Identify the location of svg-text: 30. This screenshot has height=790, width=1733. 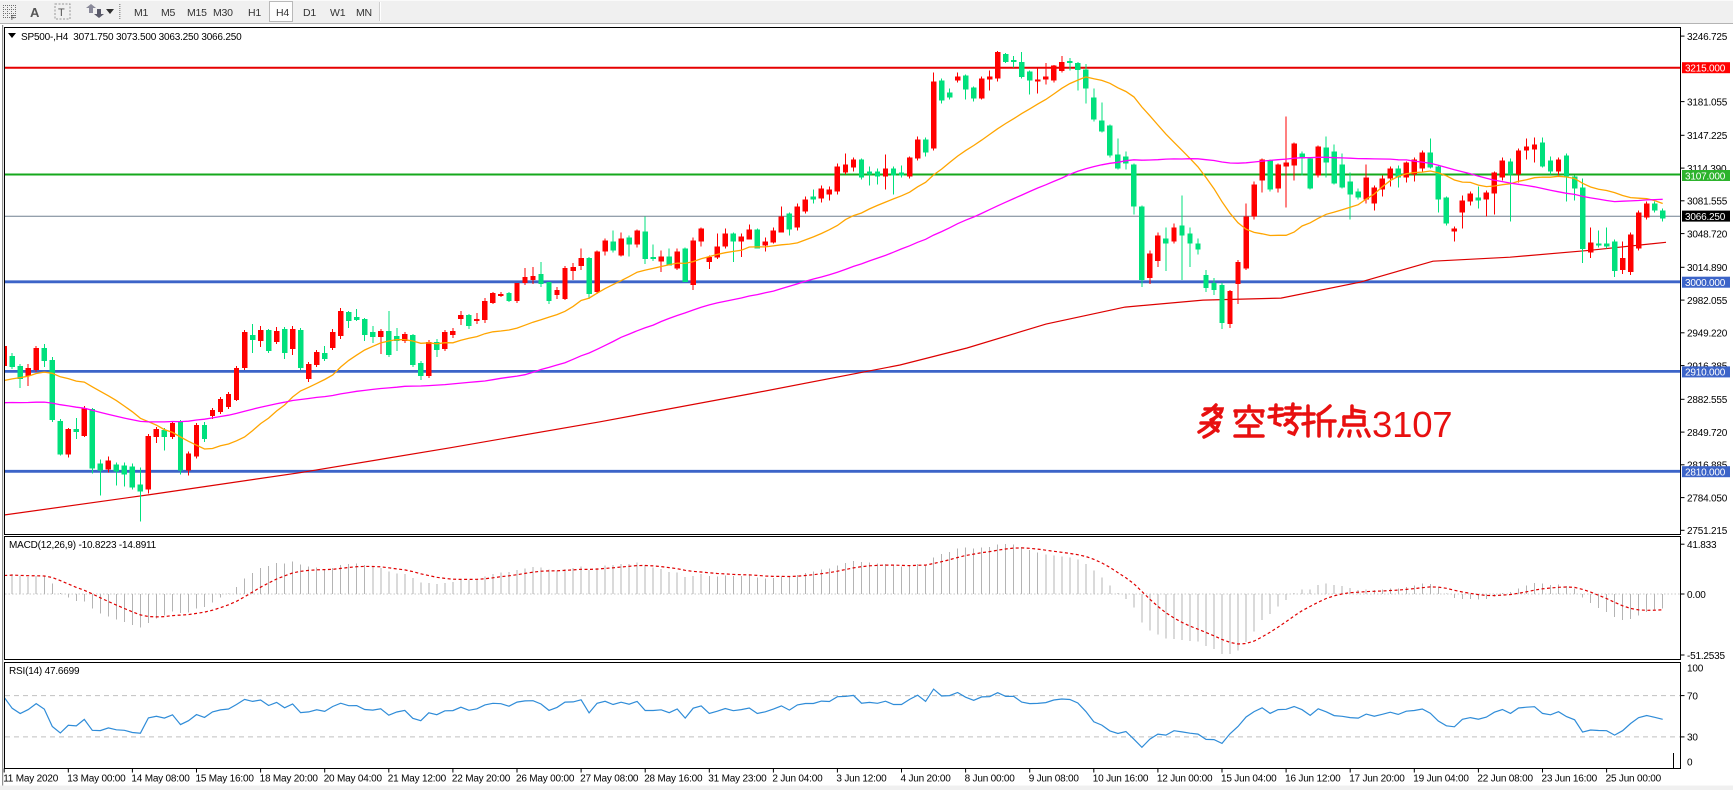
(1692, 738).